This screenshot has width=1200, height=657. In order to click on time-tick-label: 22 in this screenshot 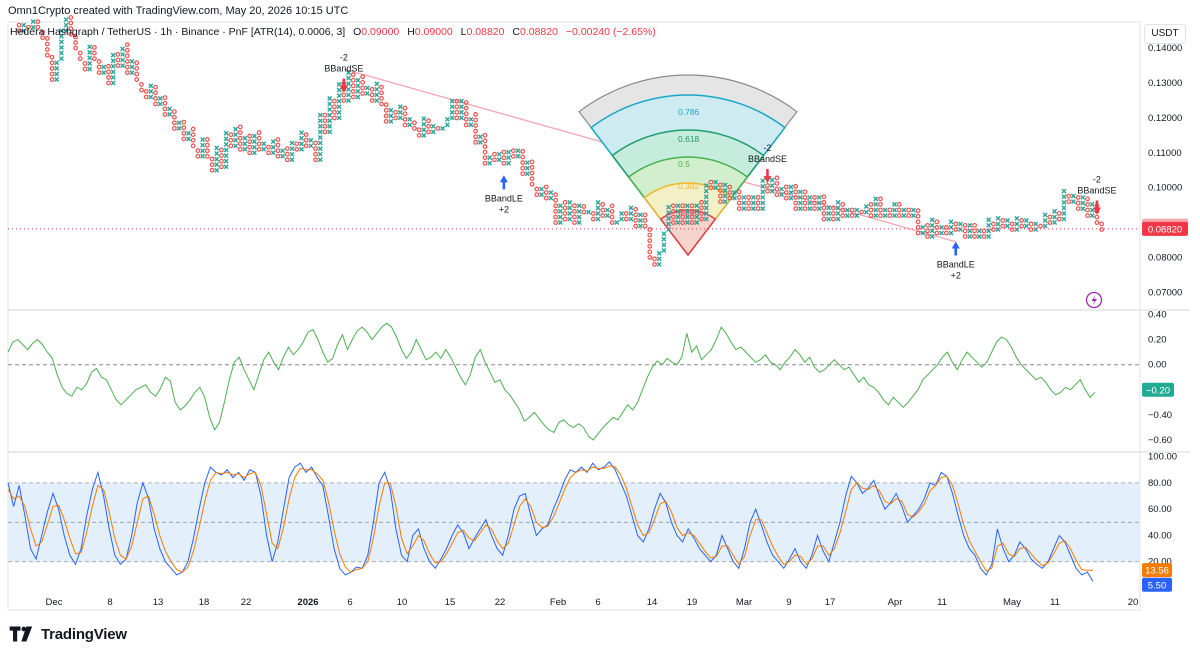, I will do `click(246, 602)`.